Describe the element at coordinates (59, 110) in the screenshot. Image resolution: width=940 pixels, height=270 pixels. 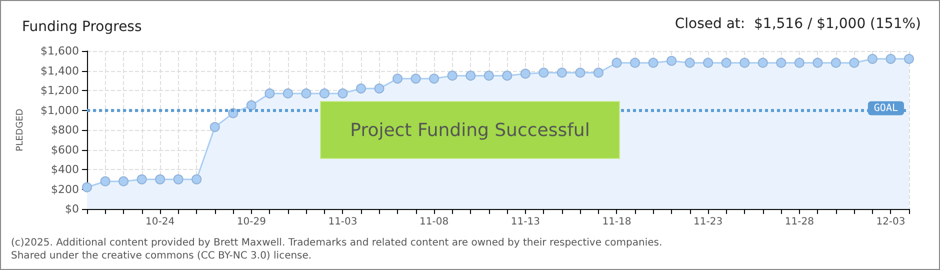
I see `y-tick-label: $1,000` at that location.